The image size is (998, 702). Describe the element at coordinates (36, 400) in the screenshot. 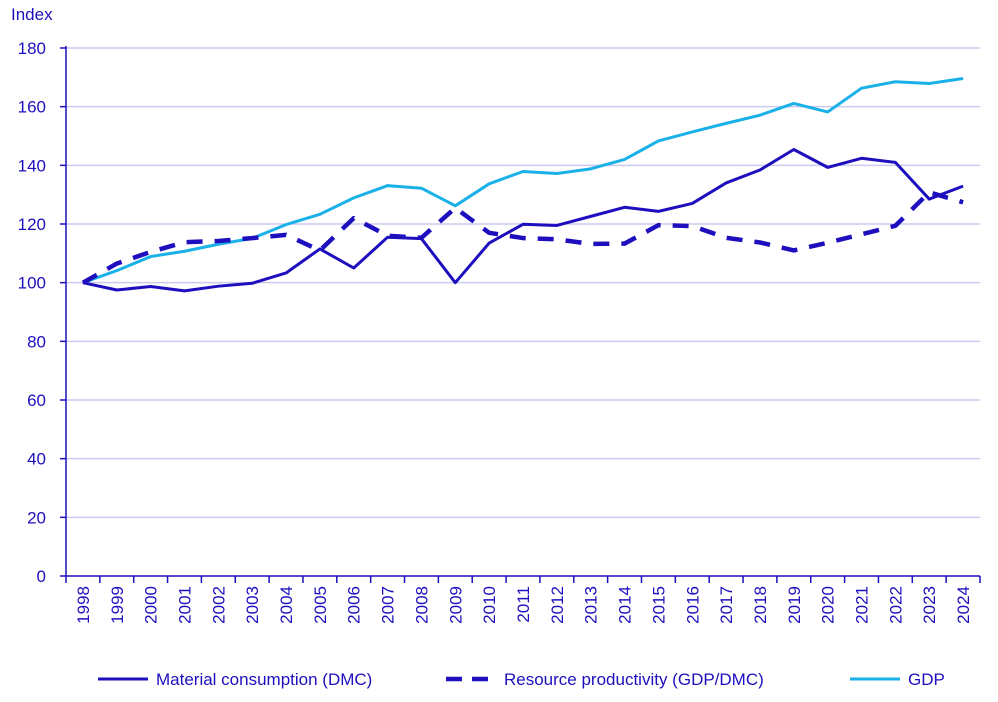

I see `y-tick-label: 60` at that location.